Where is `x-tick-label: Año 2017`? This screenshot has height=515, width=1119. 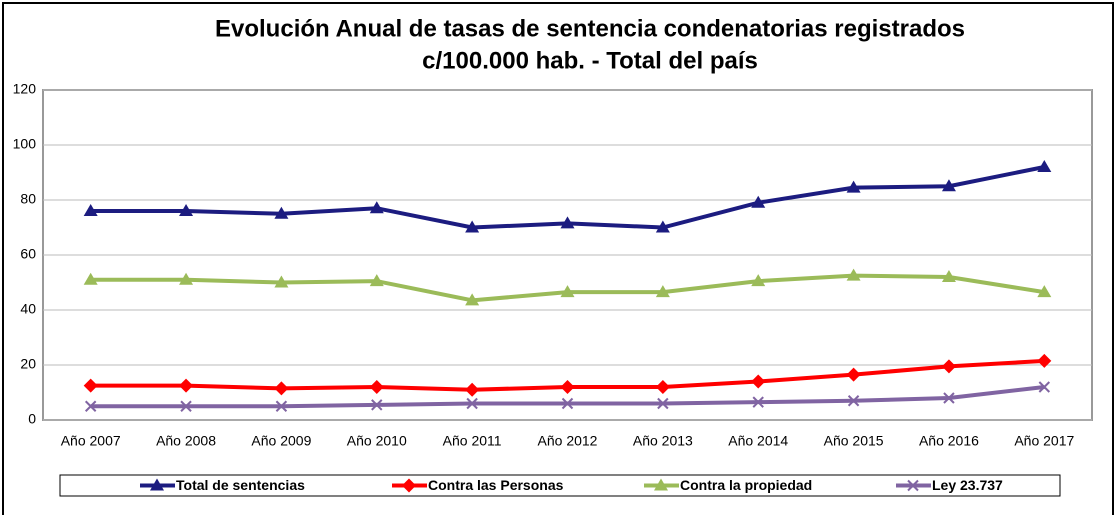
x-tick-label: Año 2017 is located at coordinates (1044, 441).